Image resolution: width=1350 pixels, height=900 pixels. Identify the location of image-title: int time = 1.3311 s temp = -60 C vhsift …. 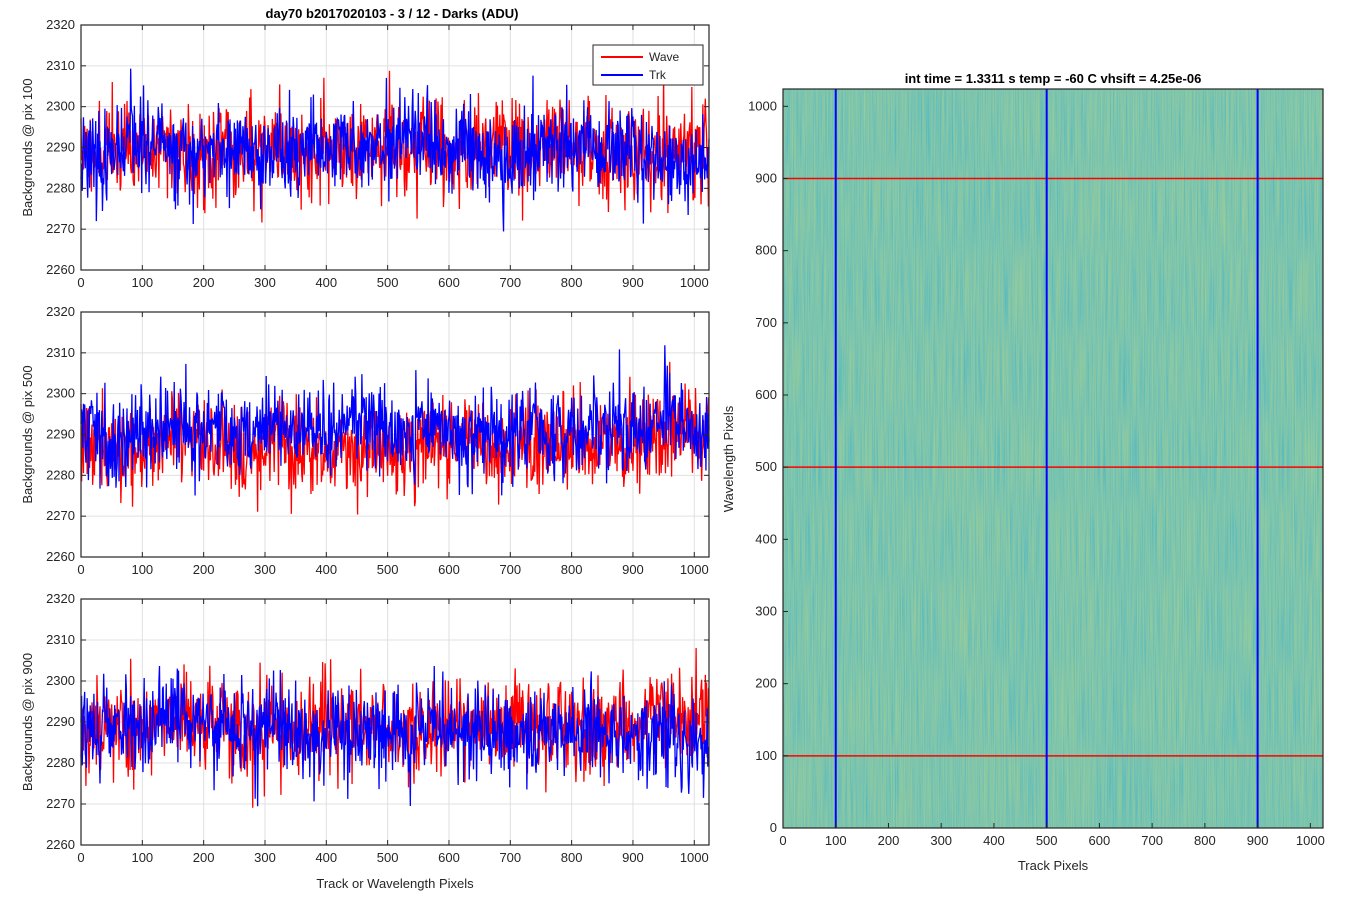
(1053, 78).